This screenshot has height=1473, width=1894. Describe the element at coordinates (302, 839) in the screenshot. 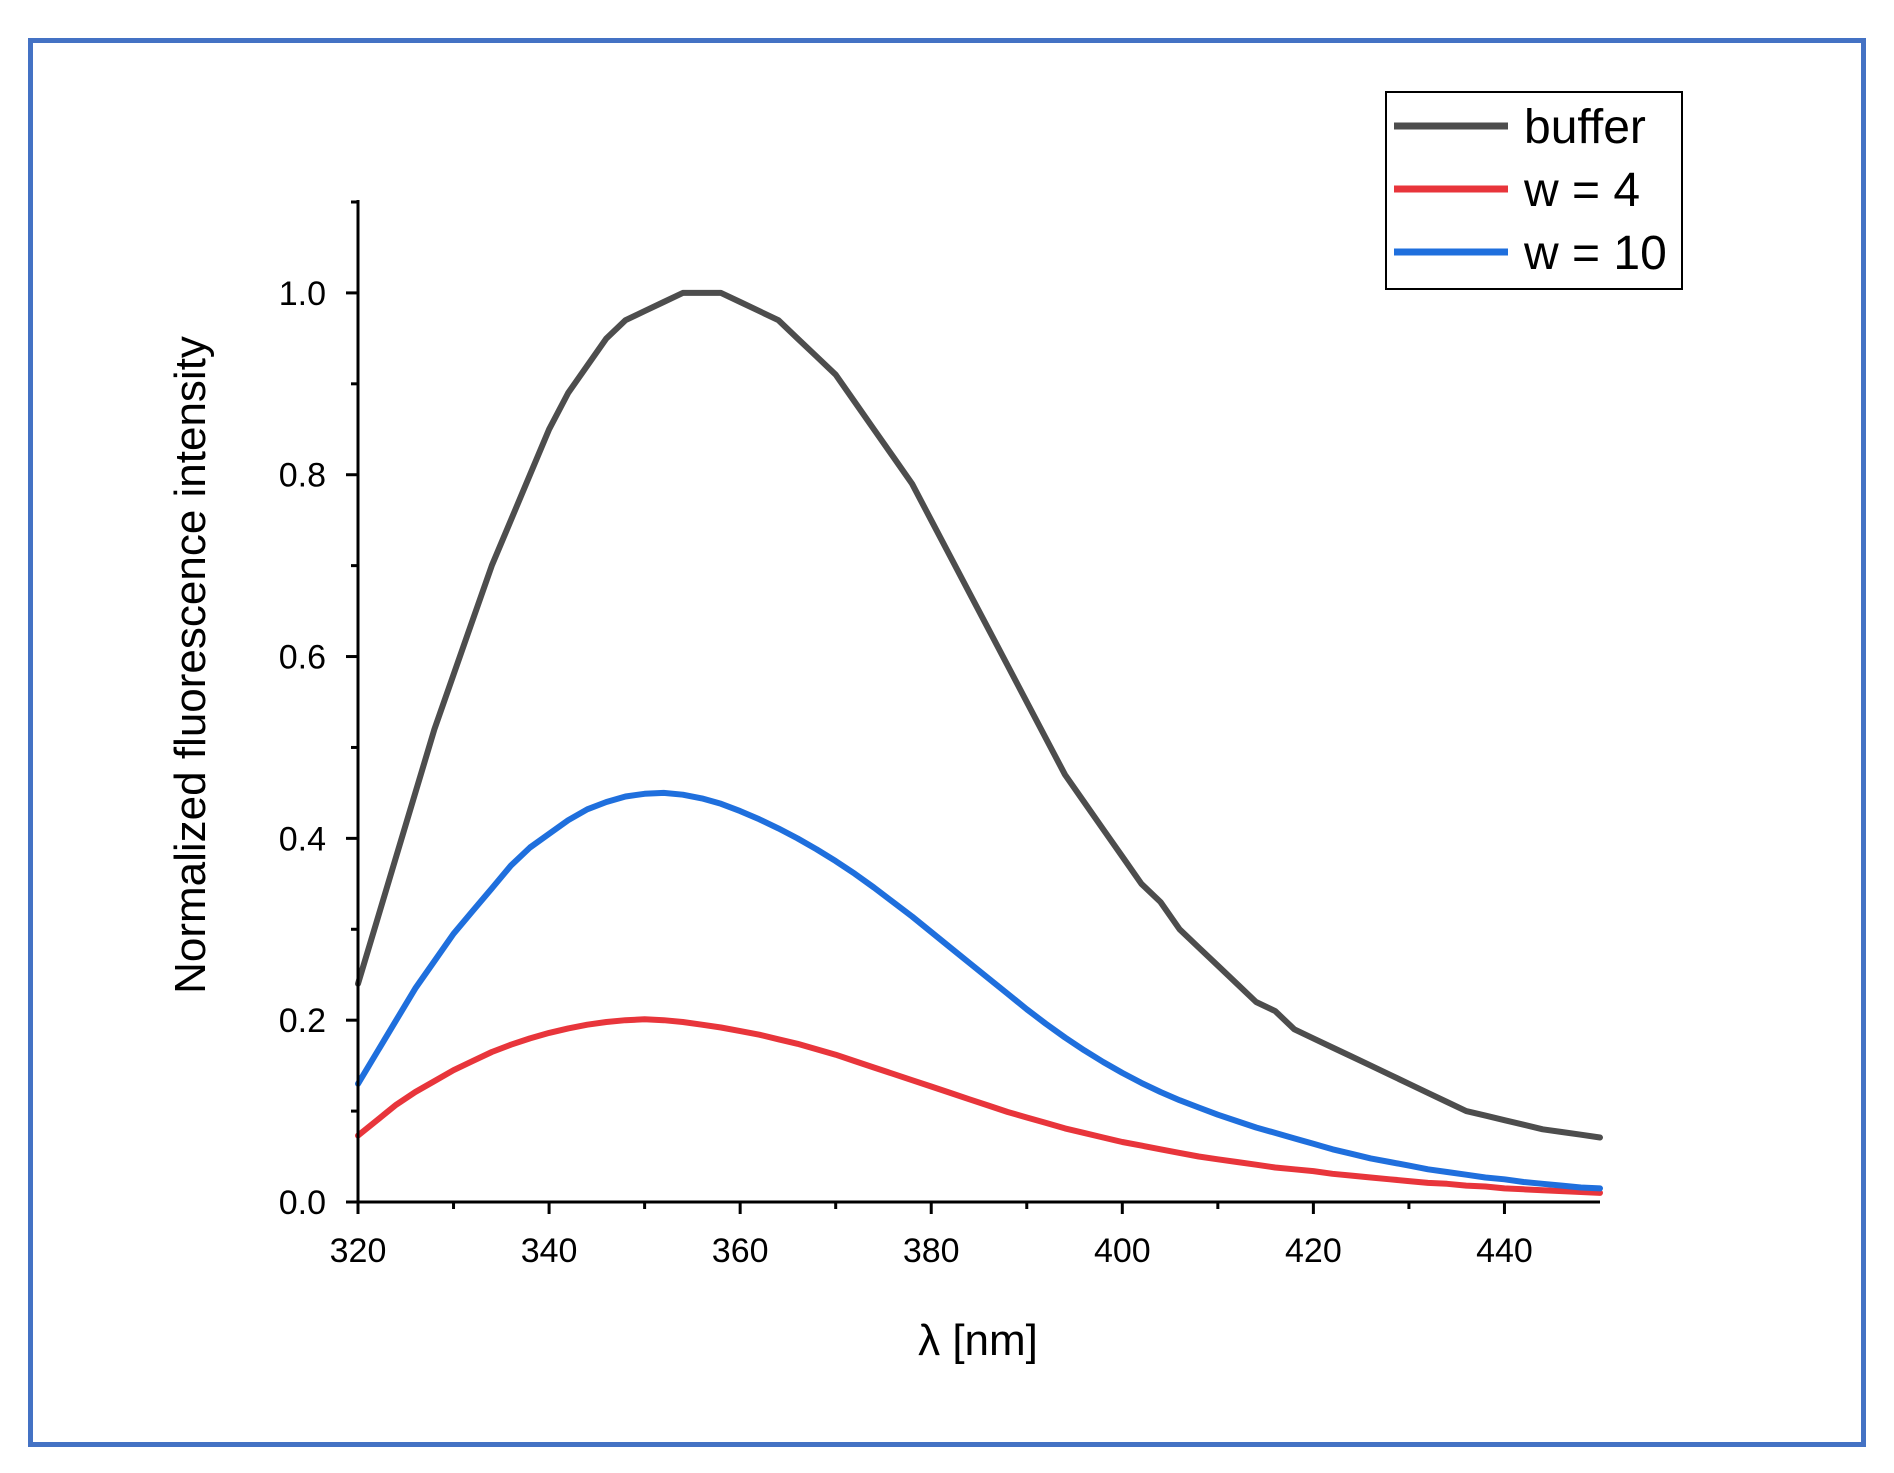

I see `y-tick-label: 0.4` at that location.